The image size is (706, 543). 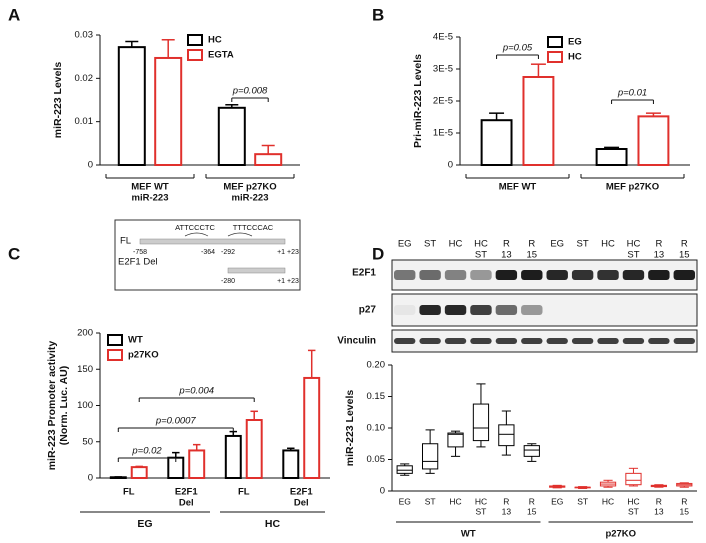 What do you see at coordinates (468, 534) in the screenshot?
I see `group-label: WT` at bounding box center [468, 534].